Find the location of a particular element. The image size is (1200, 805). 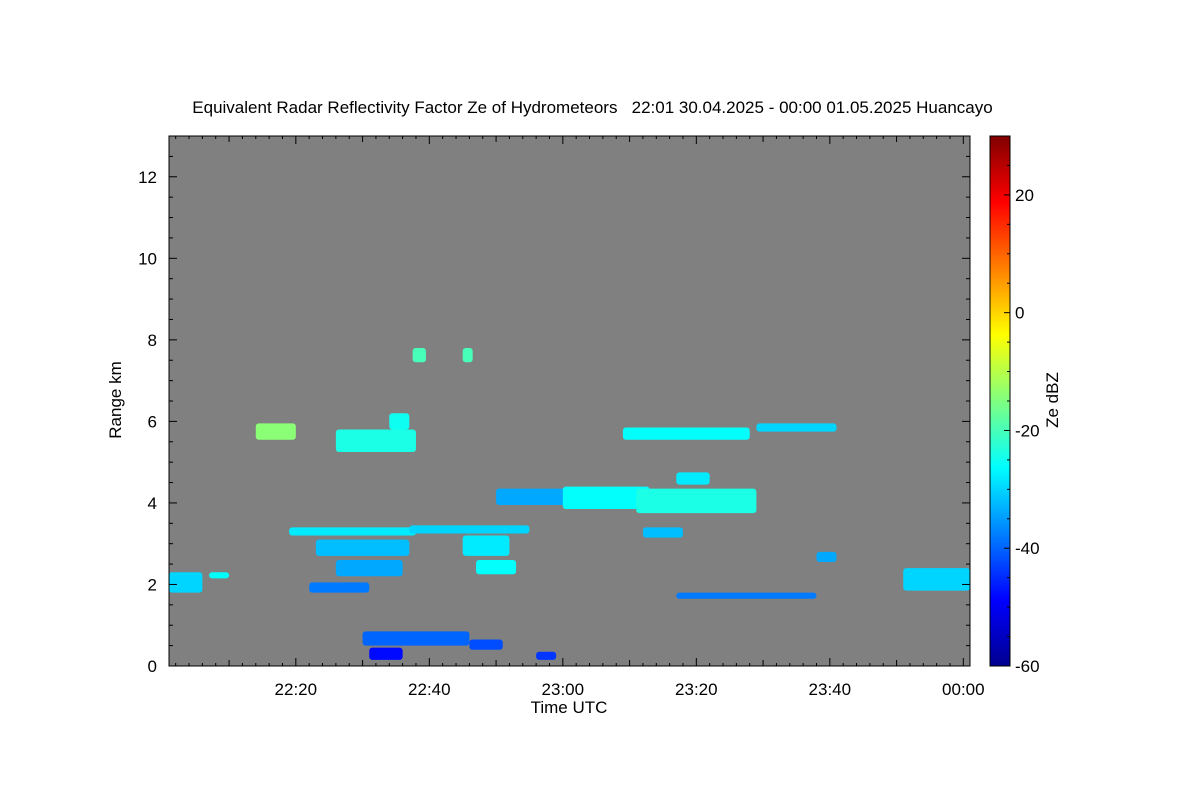

y-tick-label: 6 is located at coordinates (152, 421).